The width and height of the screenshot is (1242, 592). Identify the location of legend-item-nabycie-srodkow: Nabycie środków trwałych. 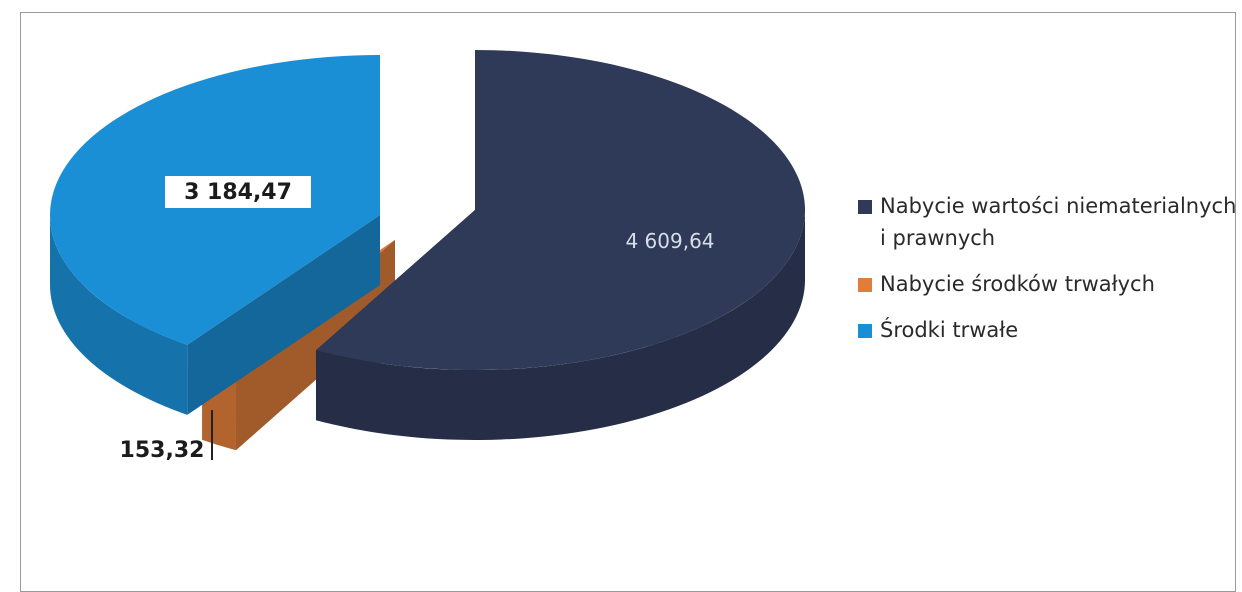
(1048, 284).